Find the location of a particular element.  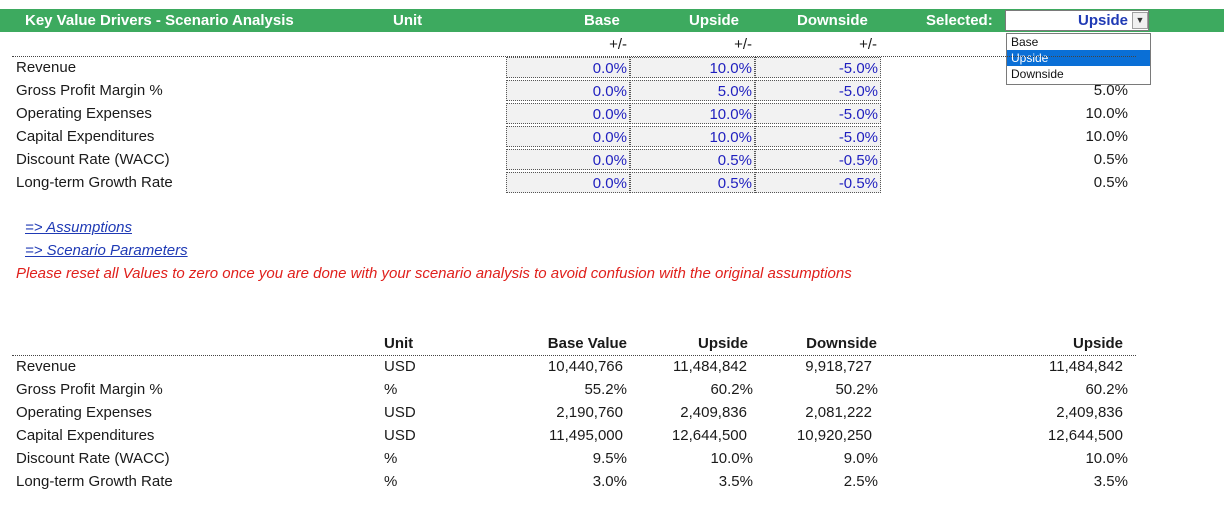

row-label-opex: Operating Expenses is located at coordinates (84, 113).